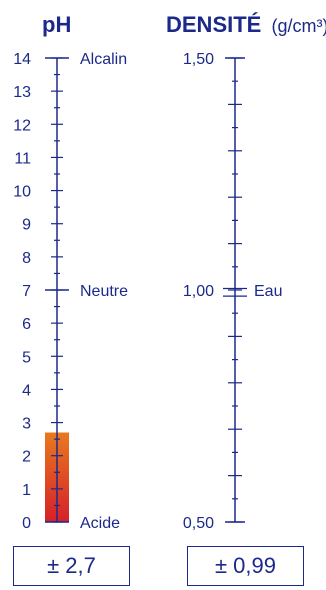 The image size is (326, 590). I want to click on ph-annotation-label: Neutre, so click(104, 291).